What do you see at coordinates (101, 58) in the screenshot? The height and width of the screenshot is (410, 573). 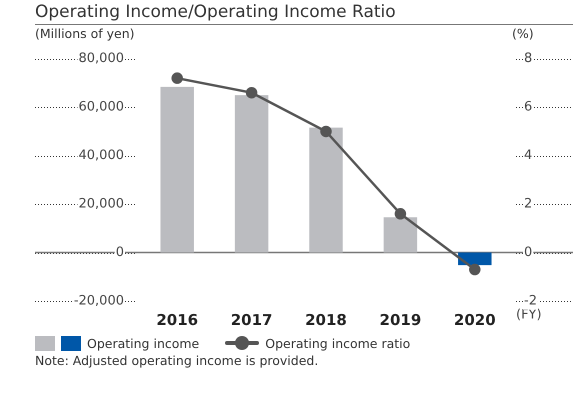 I see `y-tick-label: 80,000` at bounding box center [101, 58].